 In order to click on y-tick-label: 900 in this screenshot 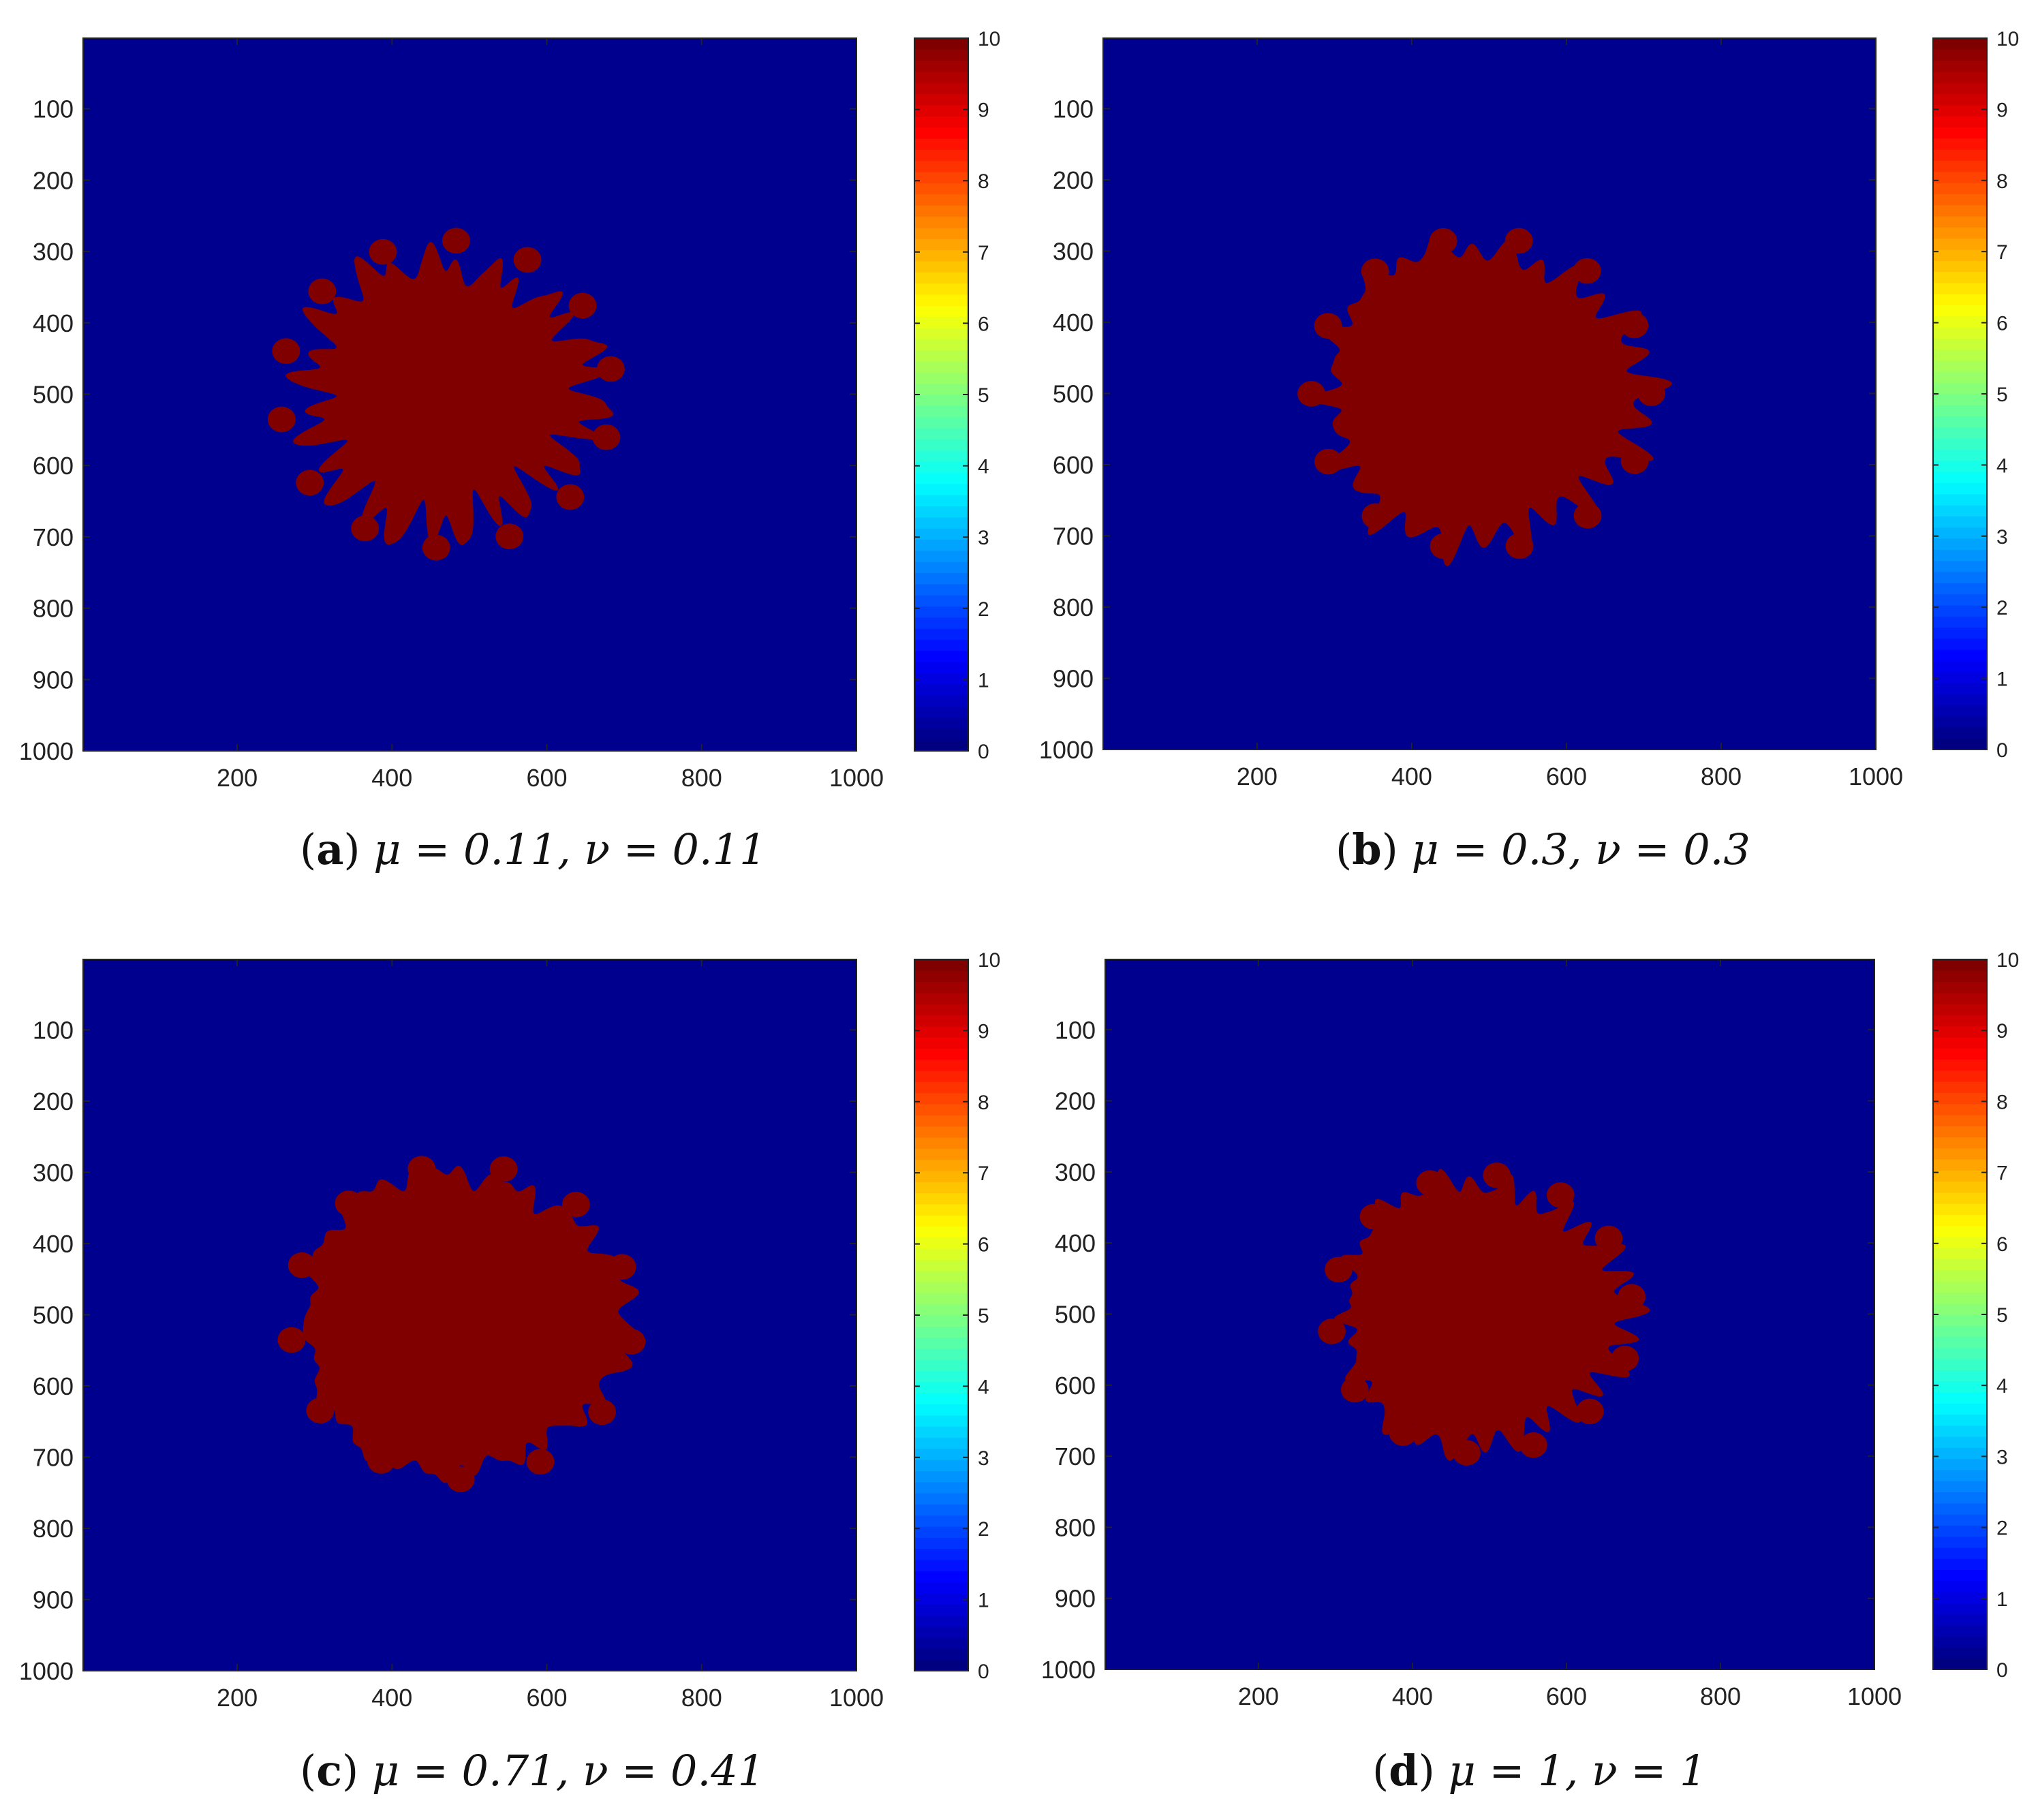, I will do `click(1075, 1599)`.